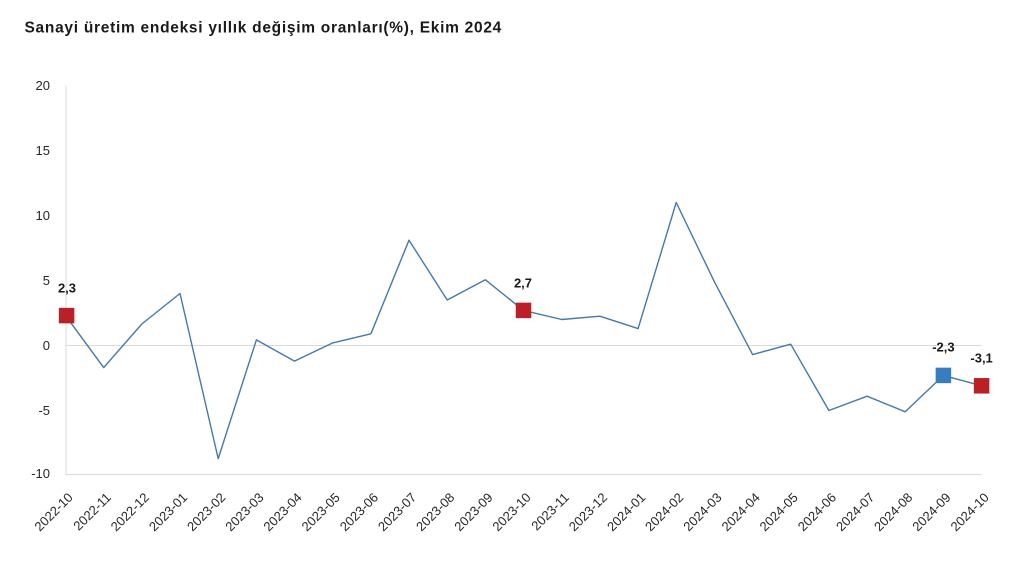  Describe the element at coordinates (523, 282) in the screenshot. I see `svg-text: 2,7` at that location.